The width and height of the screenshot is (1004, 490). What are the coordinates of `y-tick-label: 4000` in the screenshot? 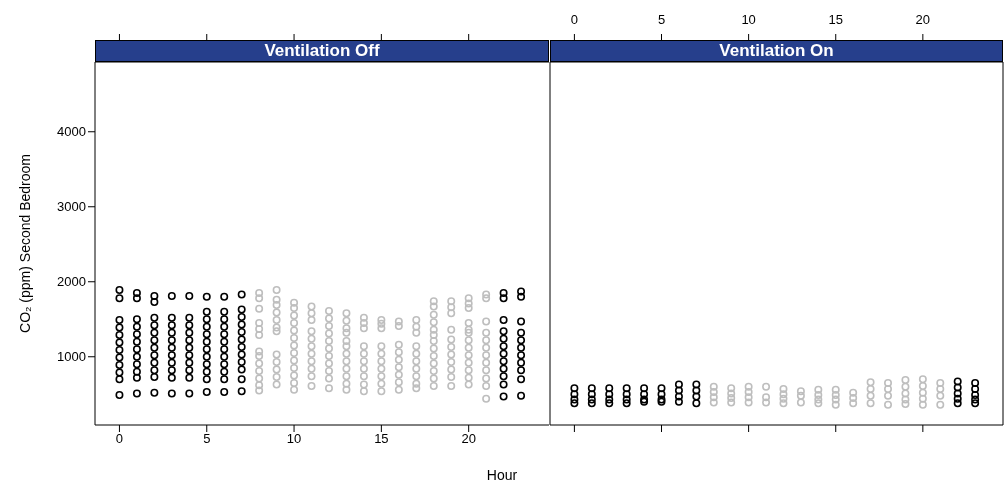 It's located at (71, 132).